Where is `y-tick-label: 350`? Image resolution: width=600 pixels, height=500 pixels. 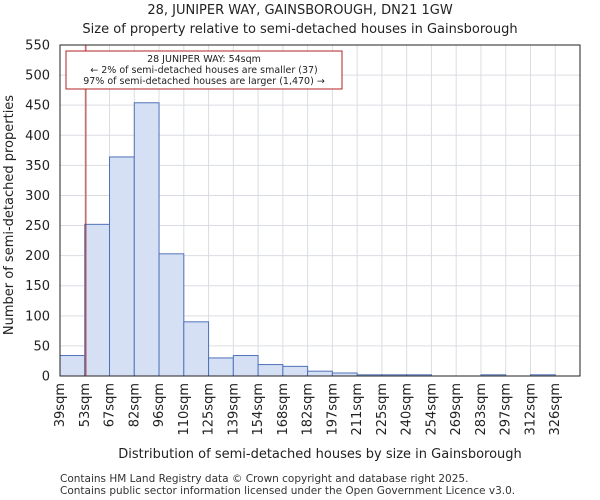
y-tick-label: 350 is located at coordinates (37, 166).